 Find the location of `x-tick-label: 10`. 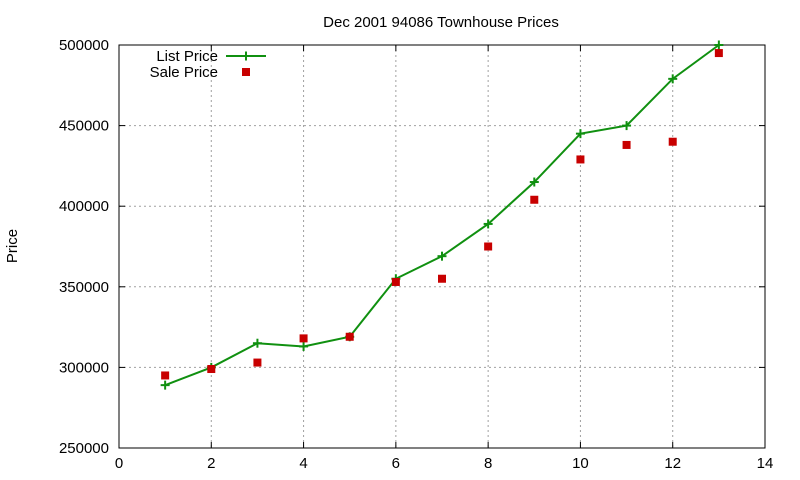

x-tick-label: 10 is located at coordinates (580, 463).